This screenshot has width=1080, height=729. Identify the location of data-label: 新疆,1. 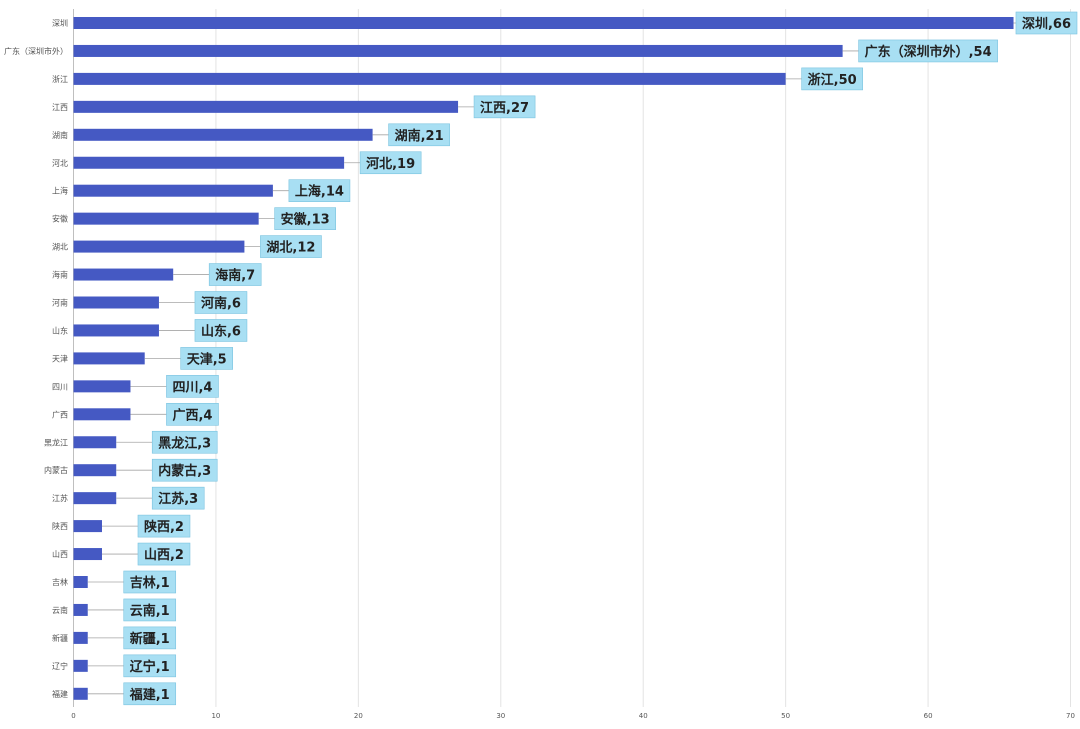
(150, 639).